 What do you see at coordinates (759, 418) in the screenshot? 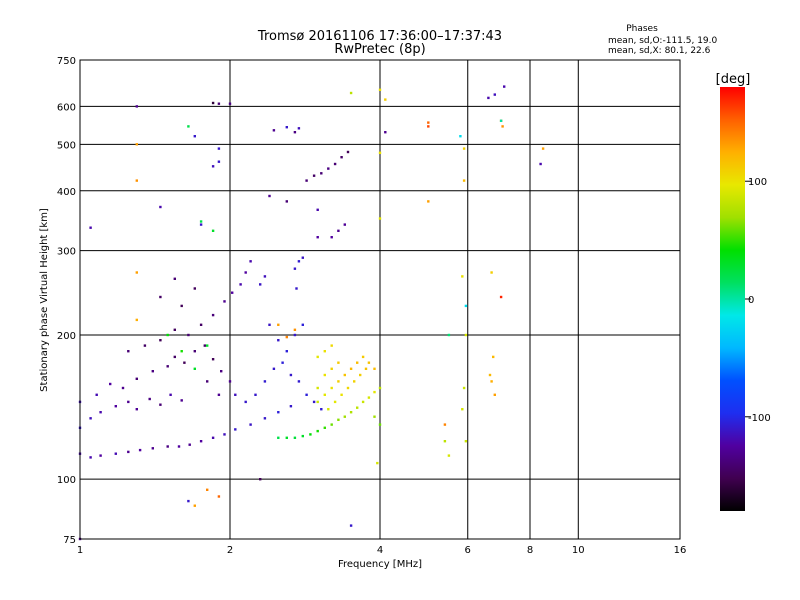
I see `colorbar-tick-label: -100` at bounding box center [759, 418].